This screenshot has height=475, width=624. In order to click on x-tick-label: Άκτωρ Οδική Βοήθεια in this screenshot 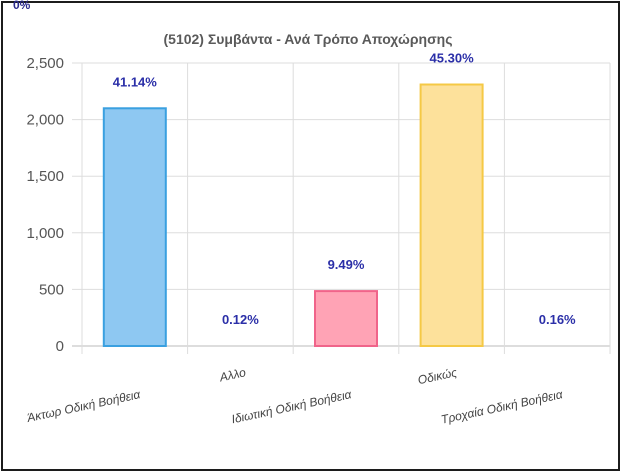, I will do `click(84, 406)`.